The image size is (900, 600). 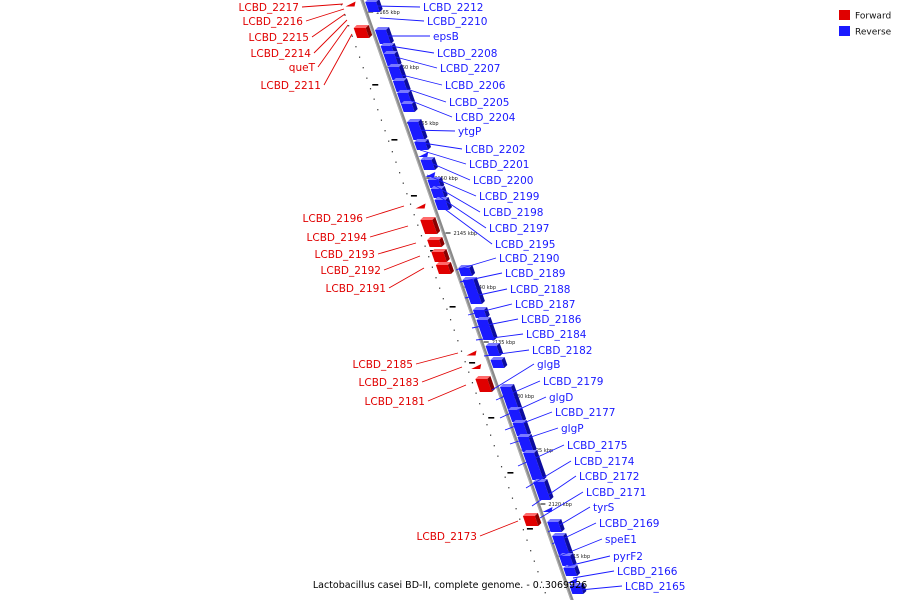 What do you see at coordinates (273, 22) in the screenshot?
I see `gene-label: LCBD_2216` at bounding box center [273, 22].